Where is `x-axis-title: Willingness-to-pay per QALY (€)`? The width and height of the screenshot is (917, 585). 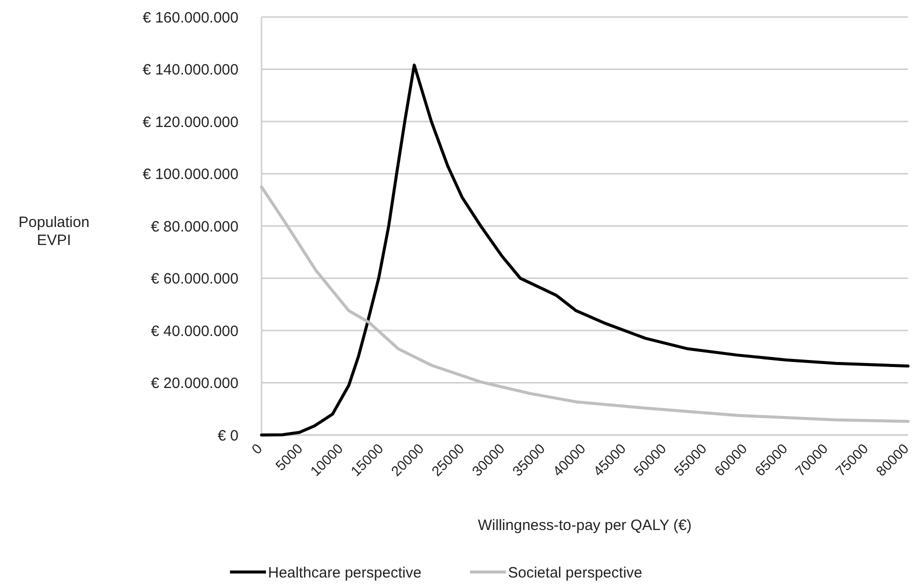
x-axis-title: Willingness-to-pay per QALY (€) is located at coordinates (585, 525).